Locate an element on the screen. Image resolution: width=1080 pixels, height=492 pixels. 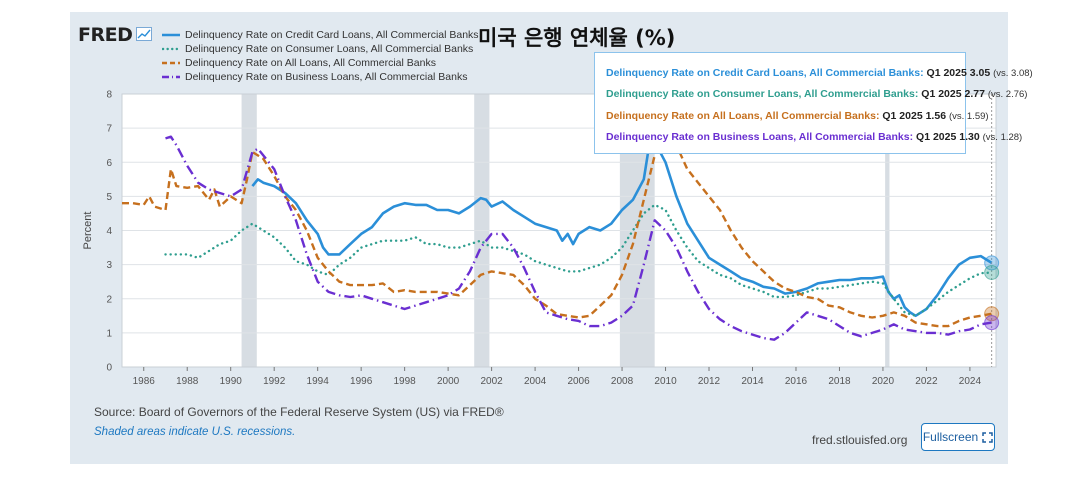
tooltip-previous: (vs. 1.59) is located at coordinates (968, 116).